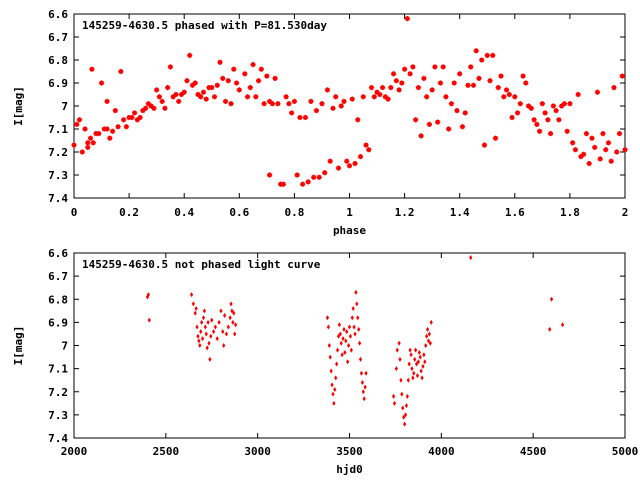  Describe the element at coordinates (58, 369) in the screenshot. I see `y-tick-label: 7.1` at that location.